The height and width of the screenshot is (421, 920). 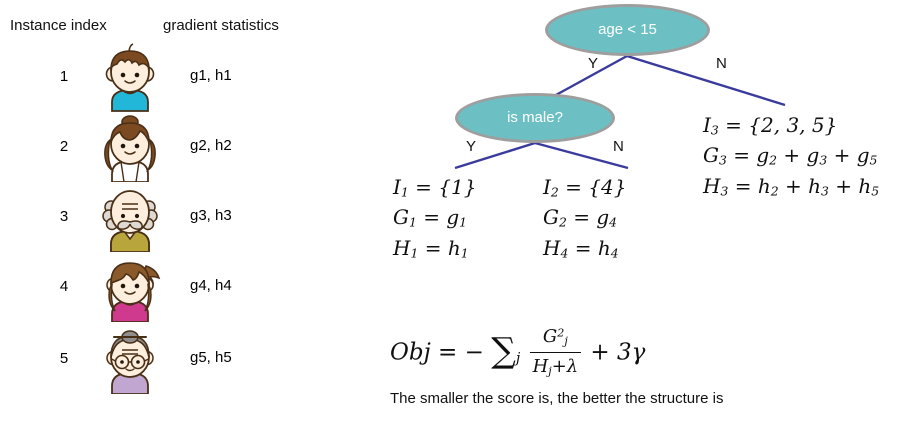 What do you see at coordinates (562, 223) in the screenshot?
I see `leaf-2-G-sub: 2` at bounding box center [562, 223].